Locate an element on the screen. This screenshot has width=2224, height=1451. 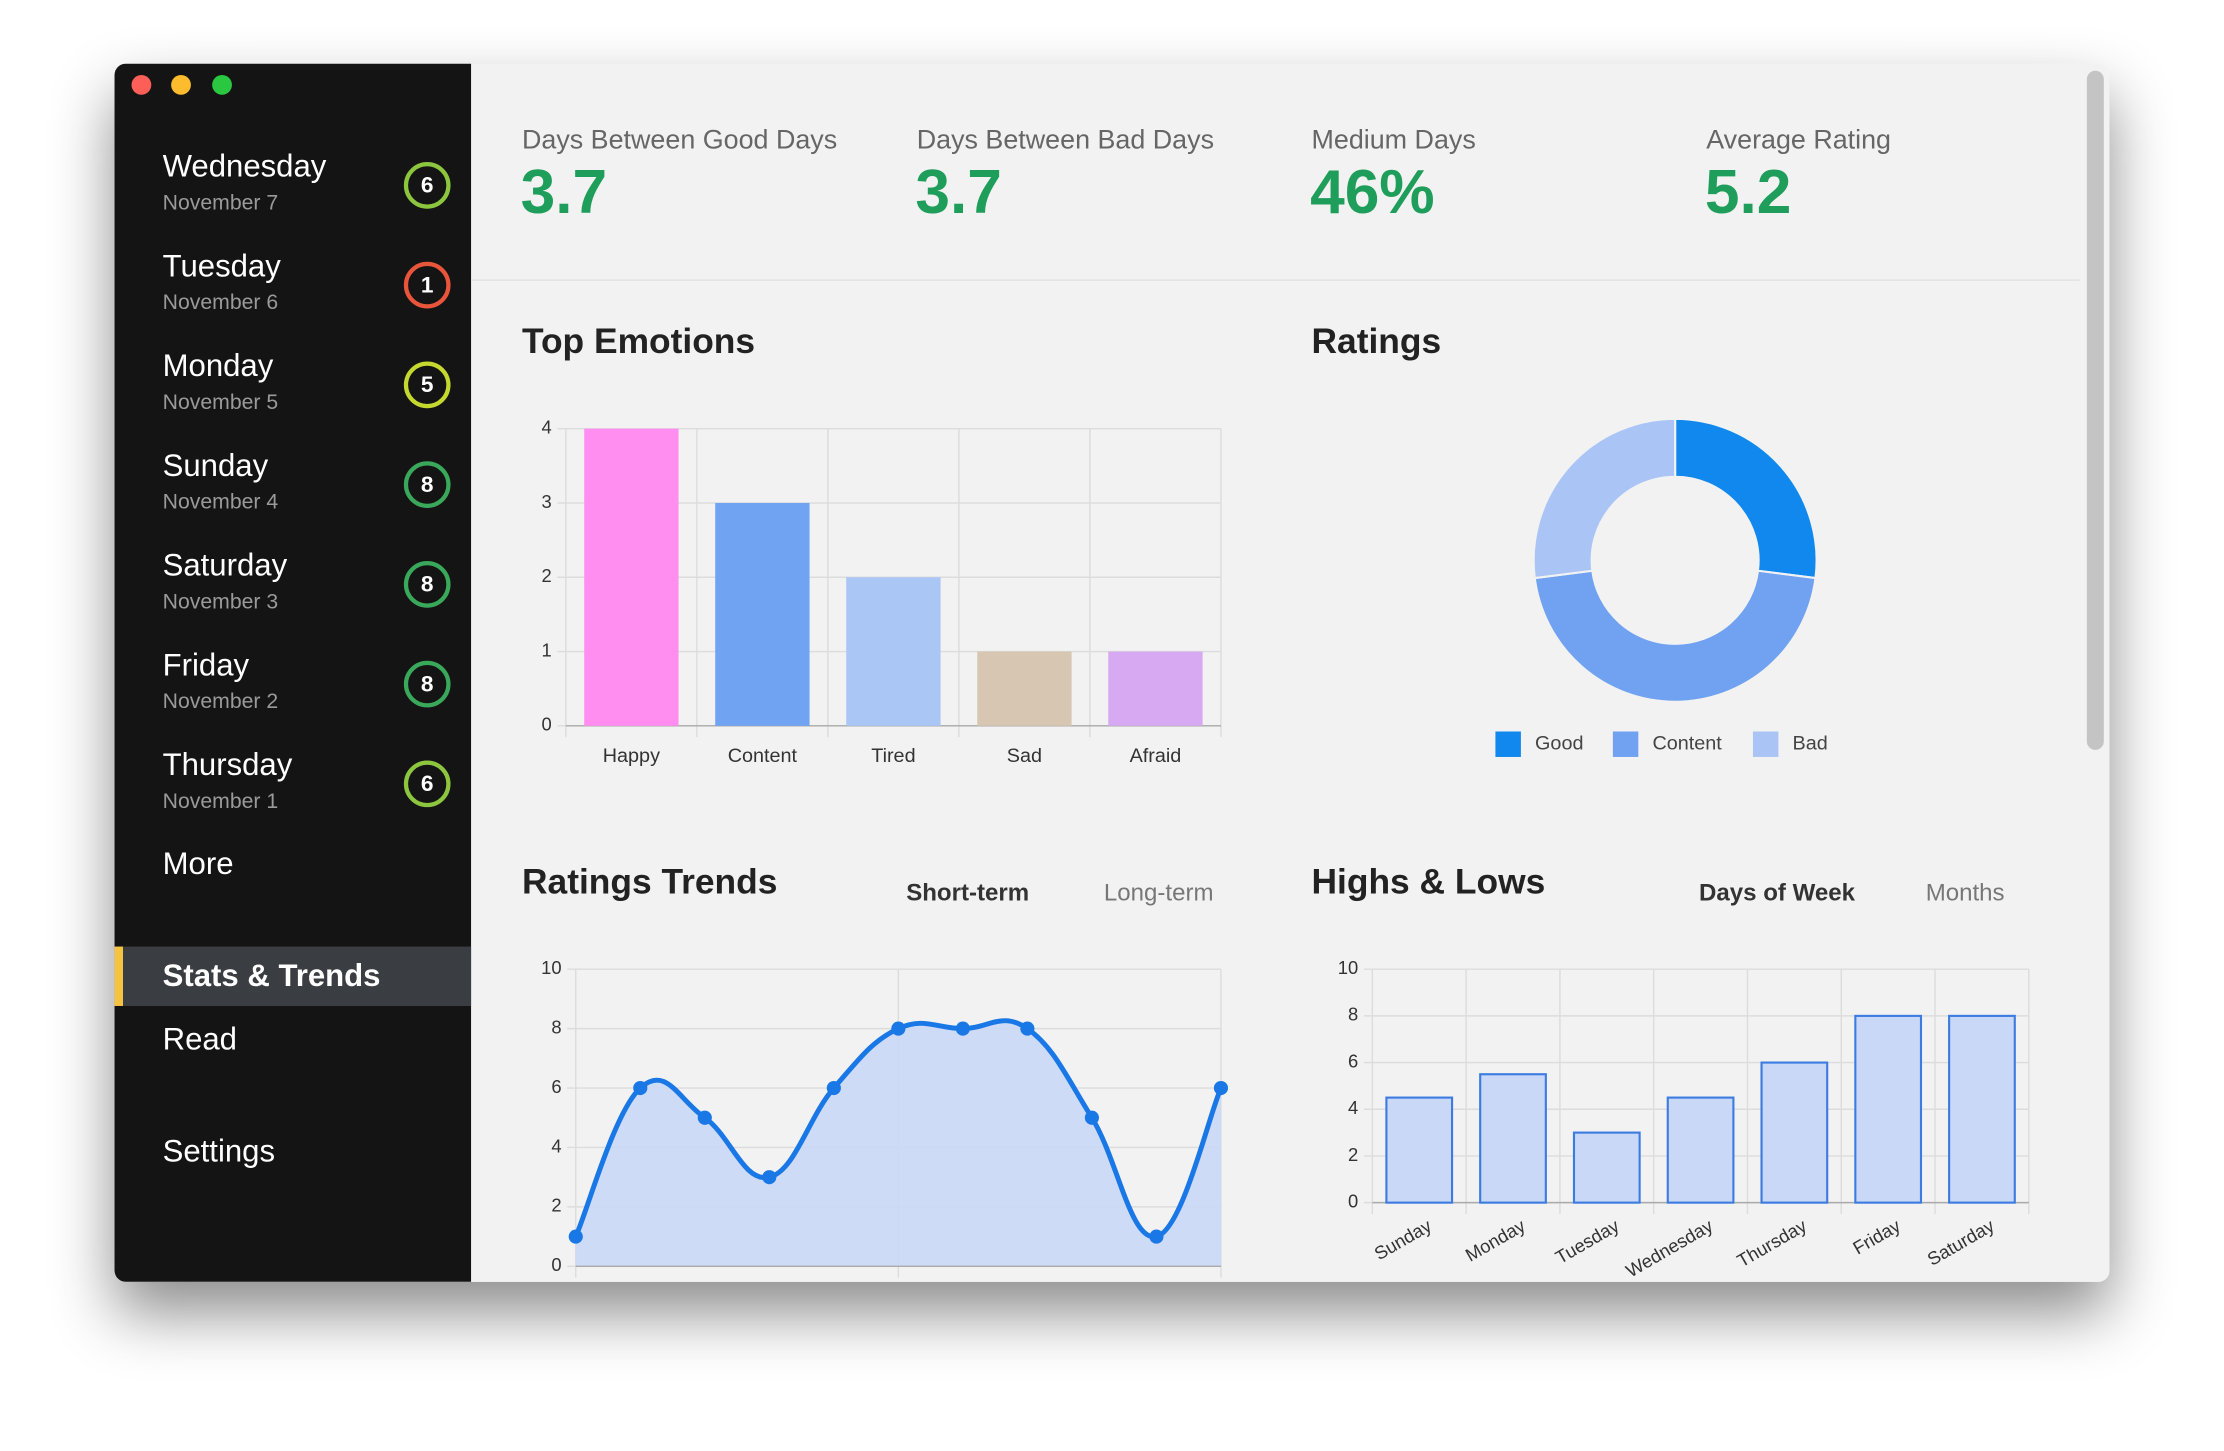
area is located at coordinates (898, 1143).